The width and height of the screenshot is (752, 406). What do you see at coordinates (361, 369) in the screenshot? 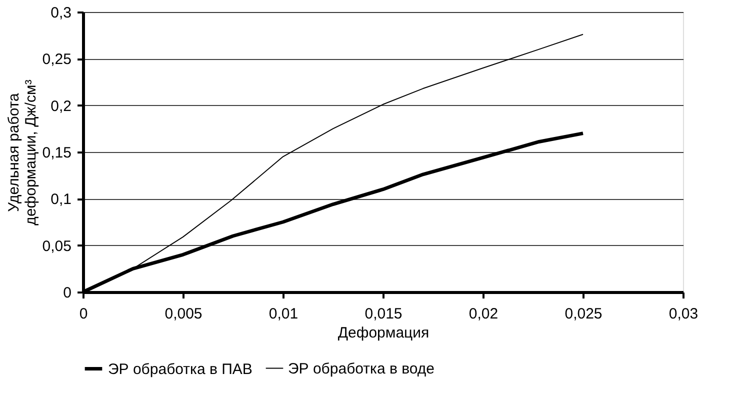
I see `legend-label: ЭР обработка в воде` at bounding box center [361, 369].